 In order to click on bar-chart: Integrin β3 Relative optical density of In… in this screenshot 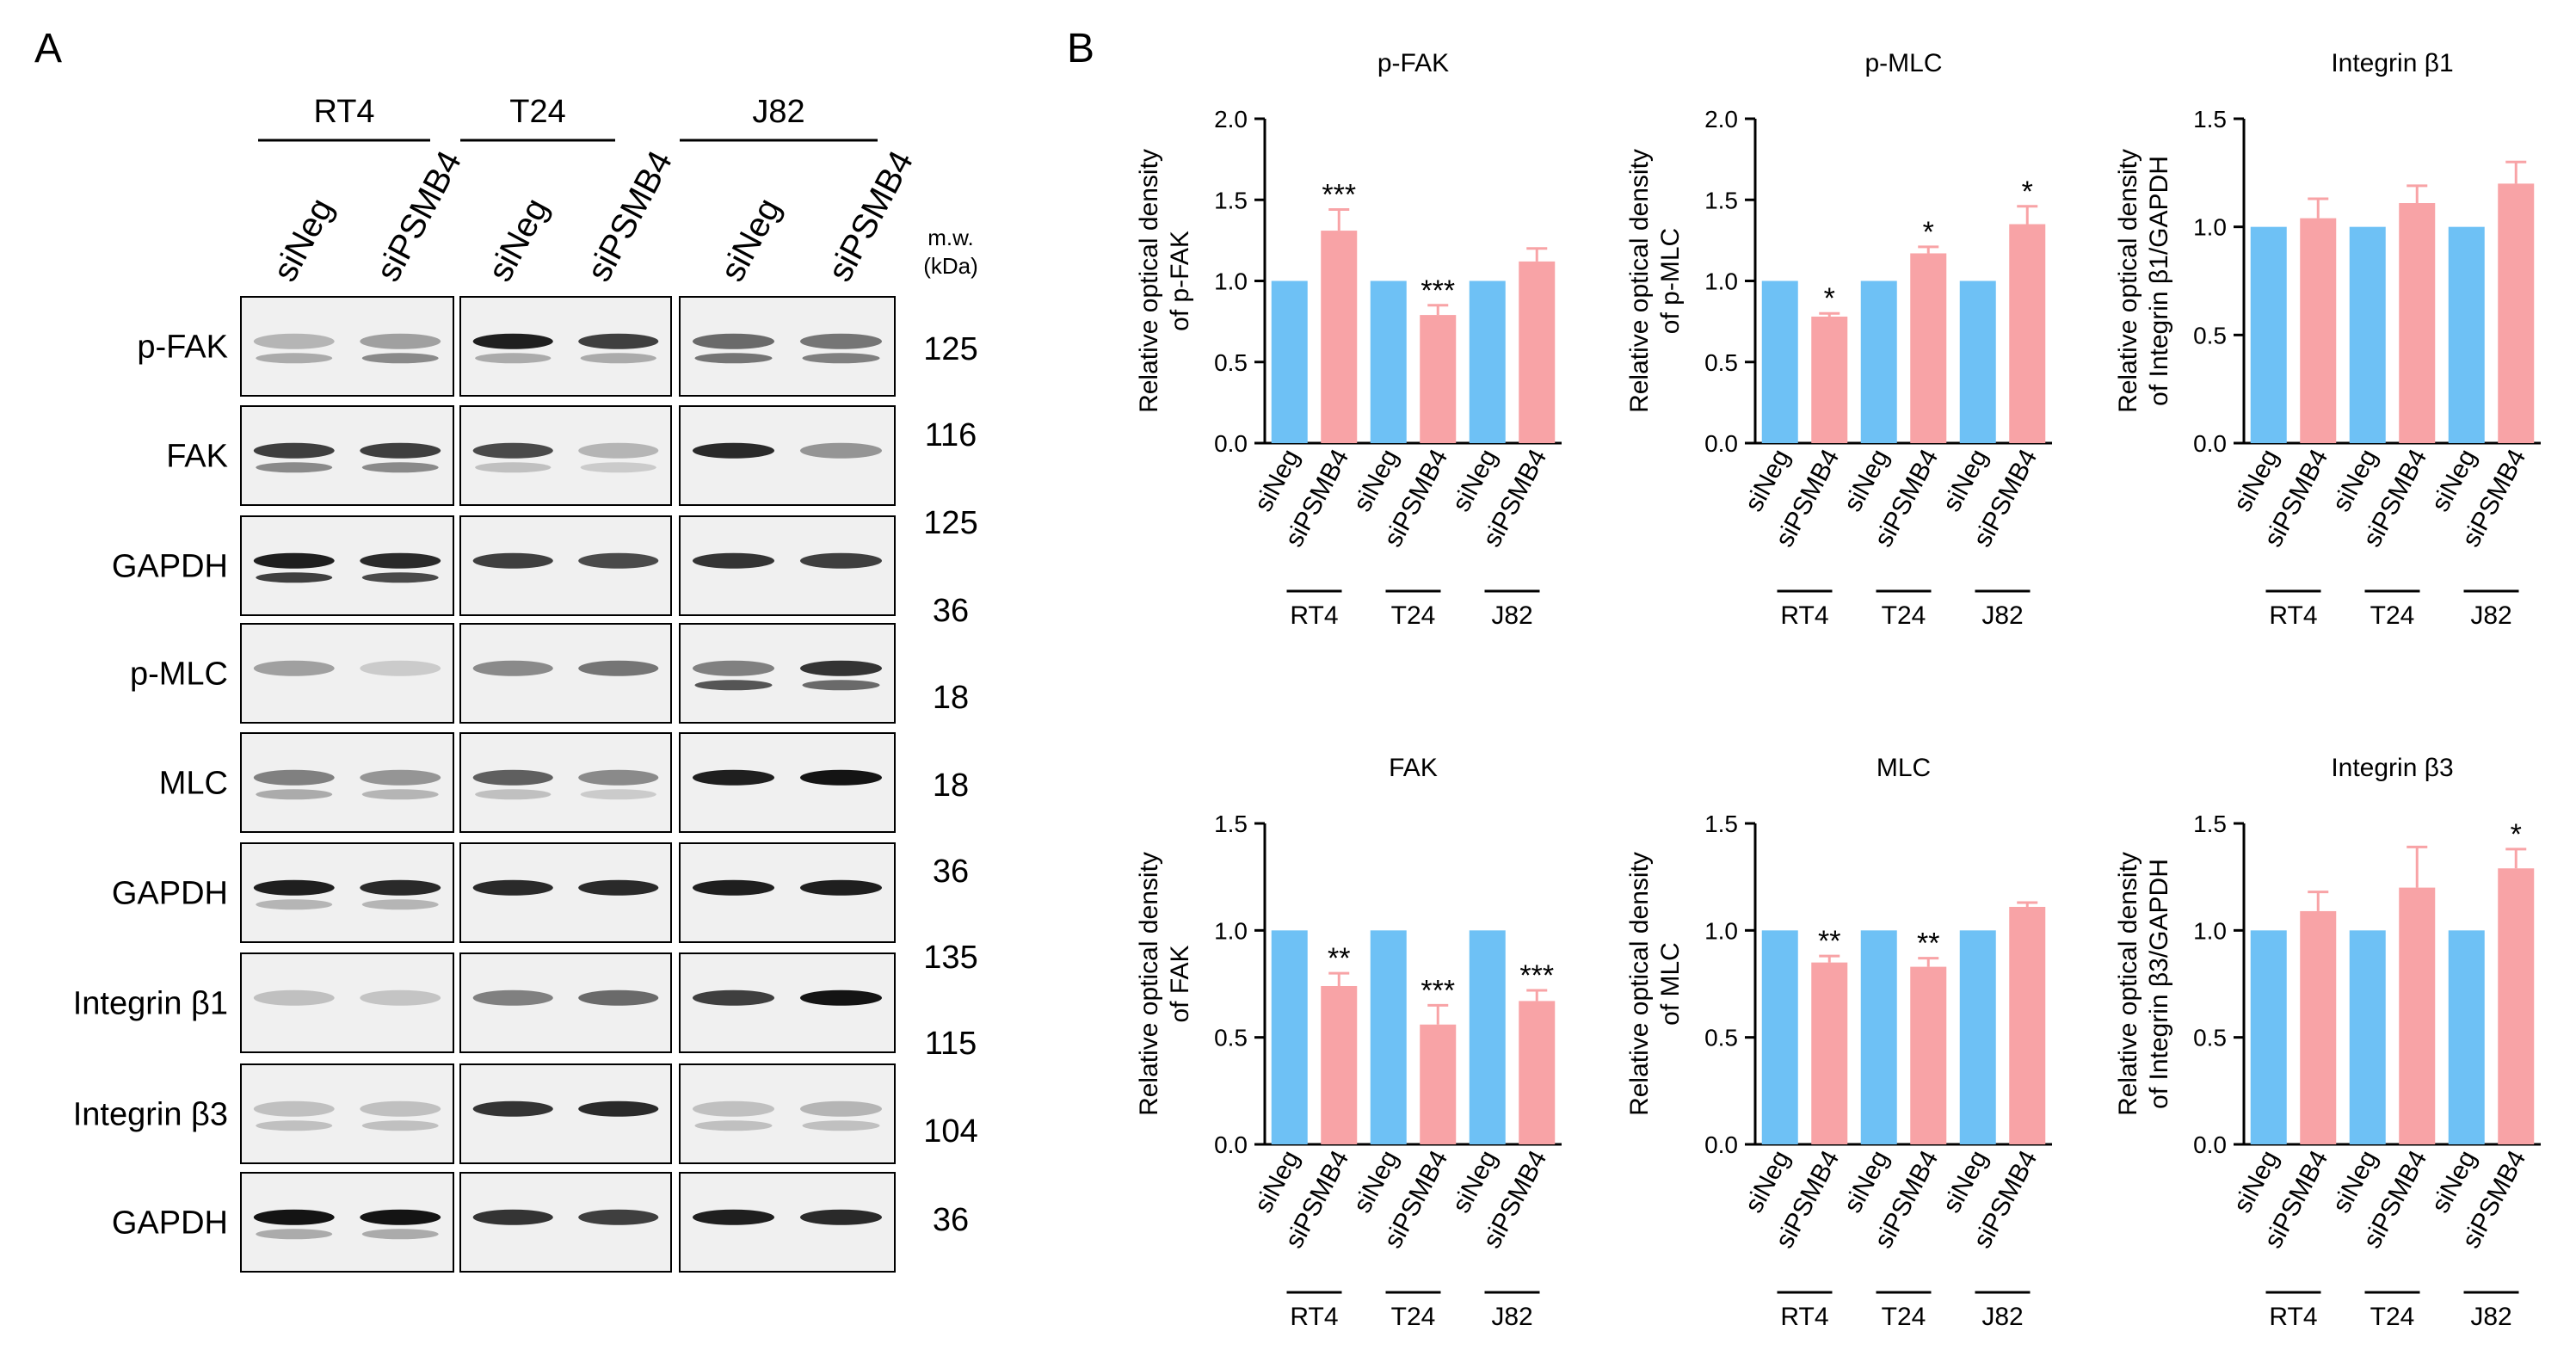, I will do `click(2328, 1043)`.